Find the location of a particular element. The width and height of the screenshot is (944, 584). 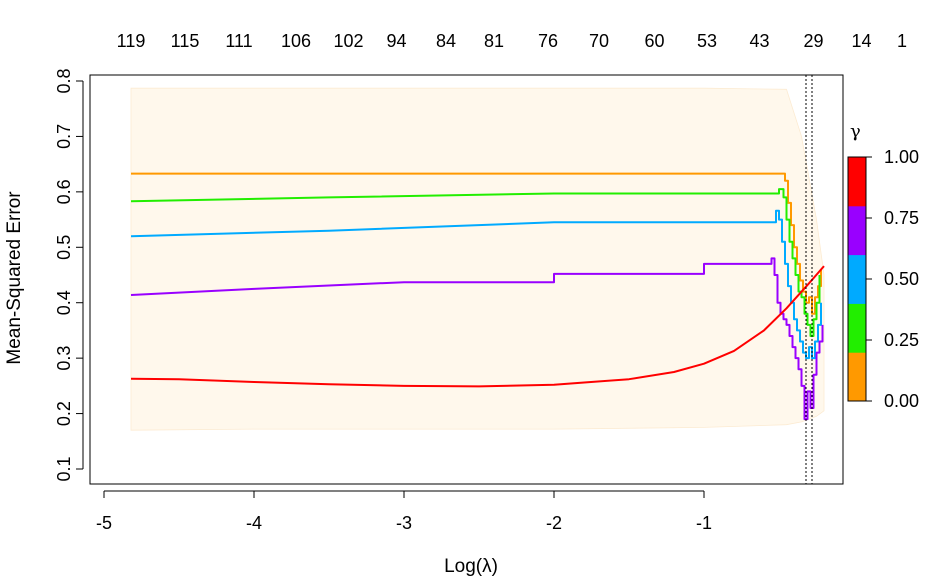

y-axis: 0.1 0.2 0.3 0.4 0.5 0.6 0.7 0.8 is located at coordinates (69, 275).